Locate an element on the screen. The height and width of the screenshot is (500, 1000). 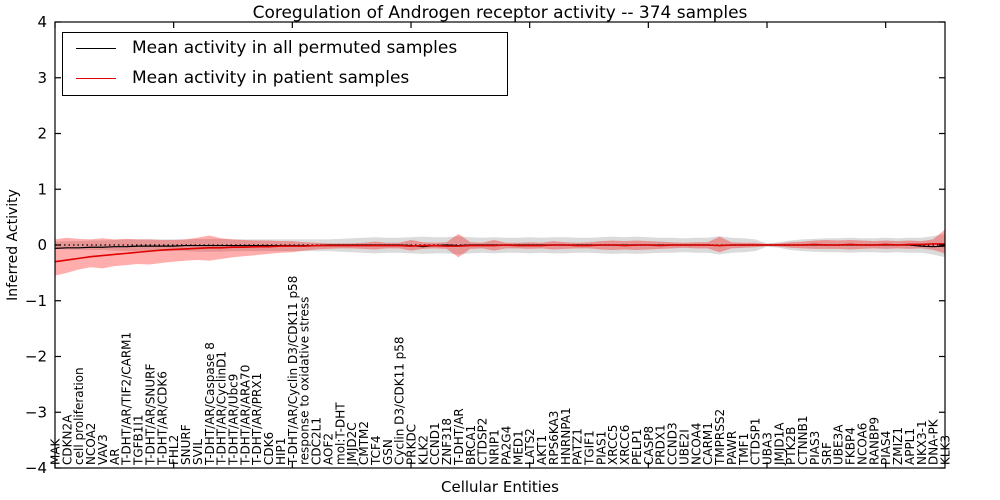
y-tick-label: 2 is located at coordinates (42, 134).